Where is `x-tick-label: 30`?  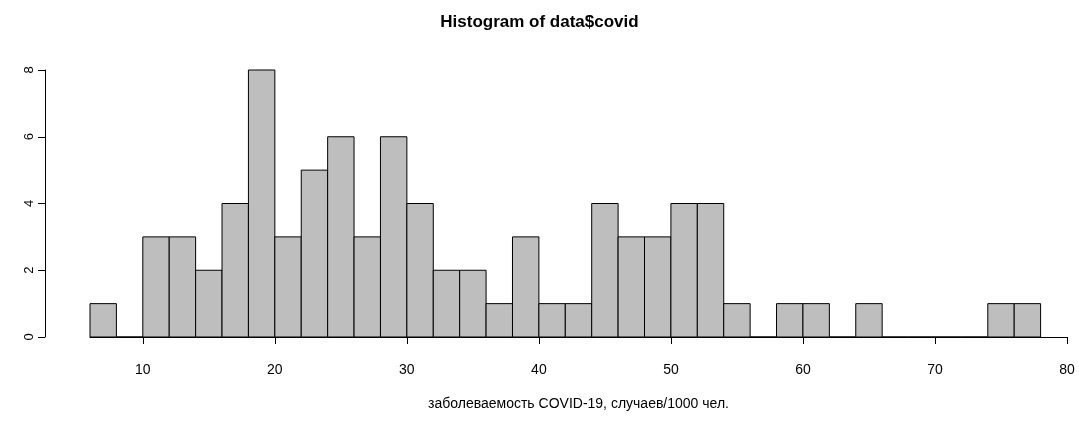 x-tick-label: 30 is located at coordinates (407, 369).